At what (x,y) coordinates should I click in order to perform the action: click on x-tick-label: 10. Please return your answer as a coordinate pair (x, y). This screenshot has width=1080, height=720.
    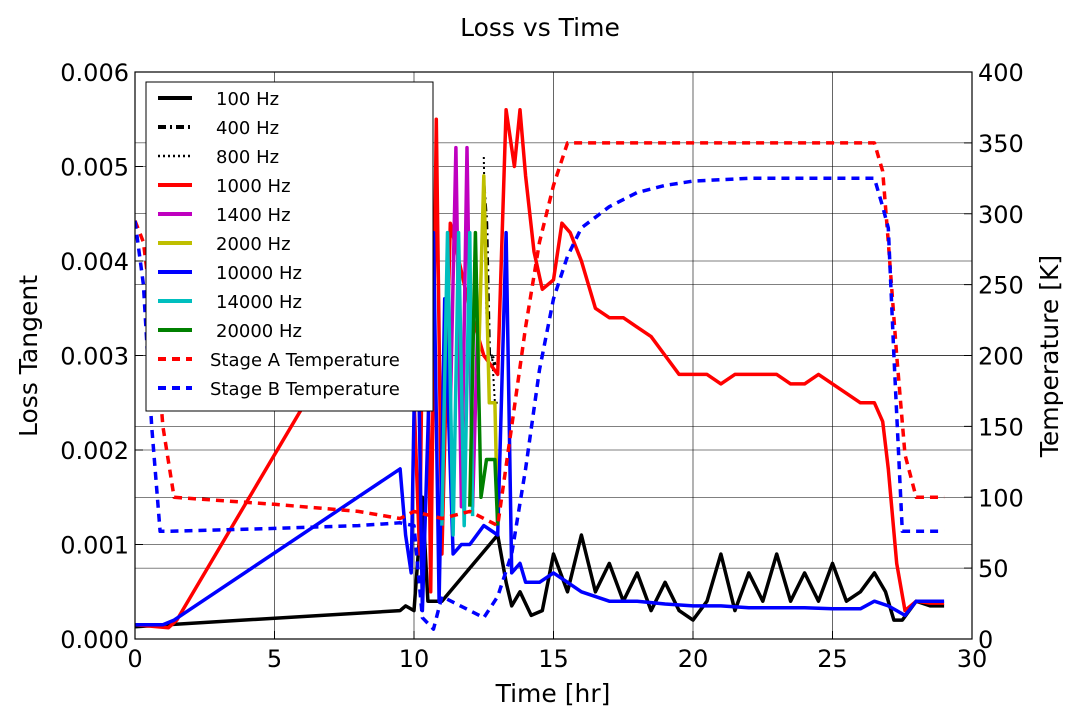
    Looking at the image, I should click on (414, 659).